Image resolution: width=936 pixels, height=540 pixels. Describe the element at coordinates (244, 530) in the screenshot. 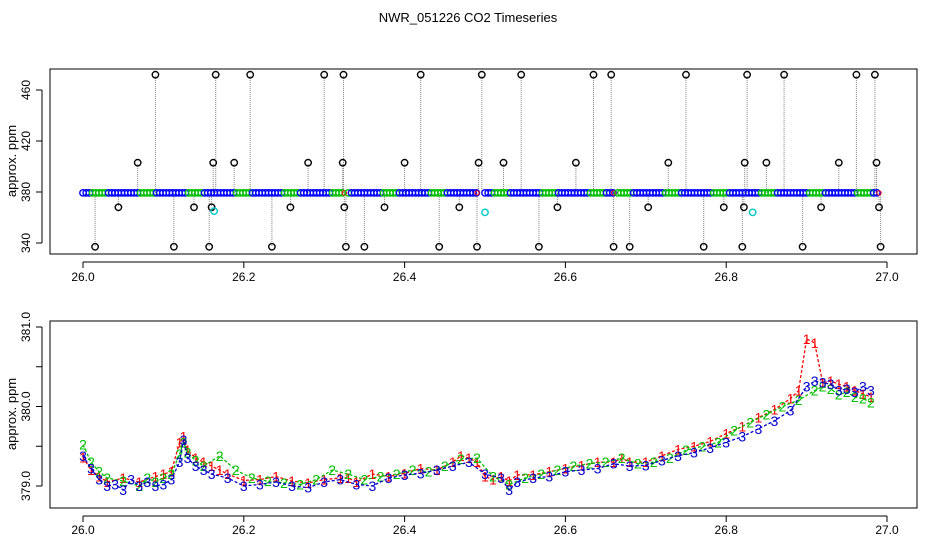

I see `bottom-x-tick-label: 26.2` at that location.